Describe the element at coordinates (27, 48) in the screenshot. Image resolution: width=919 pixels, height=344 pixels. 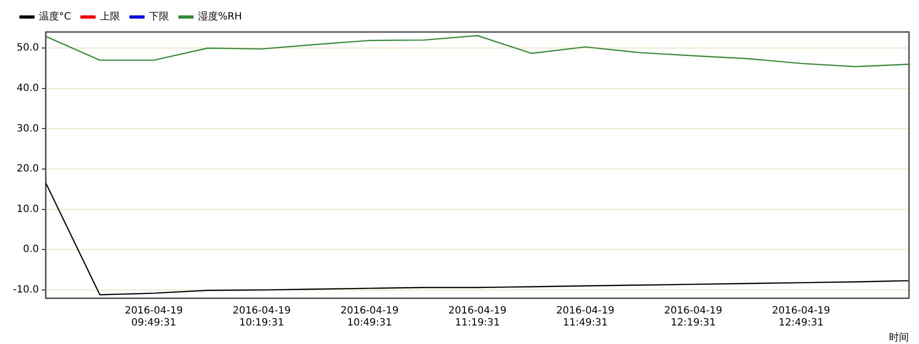
I see `y-tick-label: 50.0` at that location.